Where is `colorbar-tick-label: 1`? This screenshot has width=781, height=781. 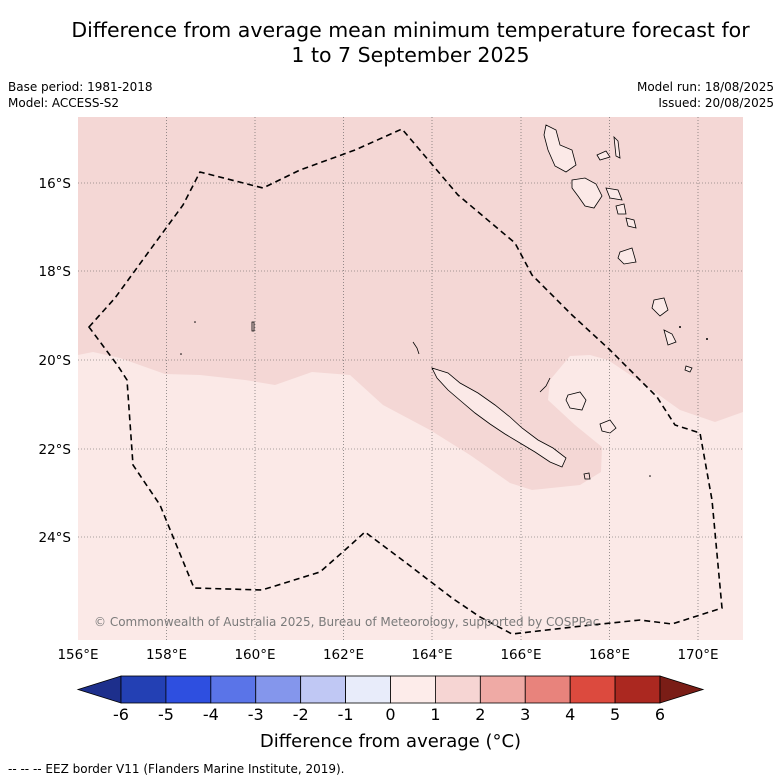 colorbar-tick-label: 1 is located at coordinates (435, 714).